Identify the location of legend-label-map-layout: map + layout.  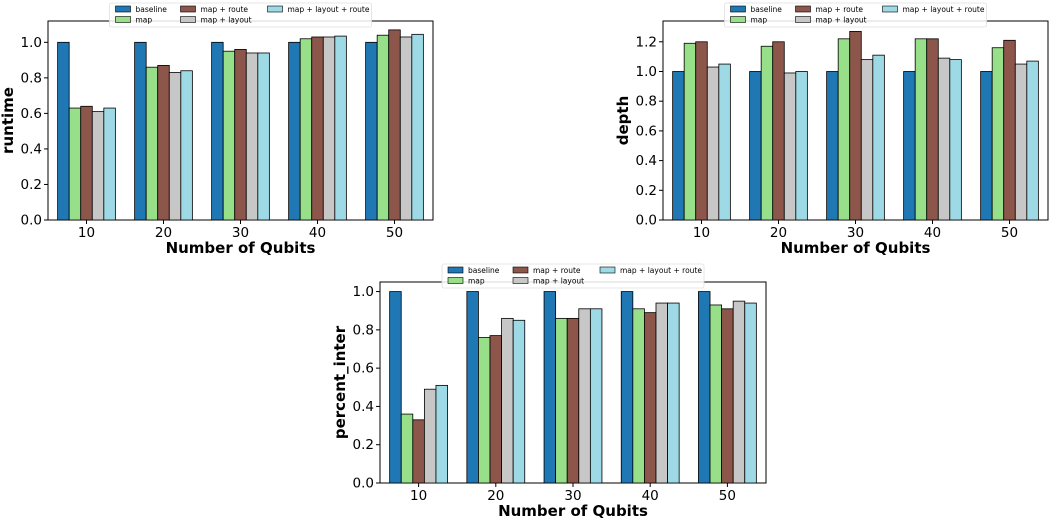
(558, 281).